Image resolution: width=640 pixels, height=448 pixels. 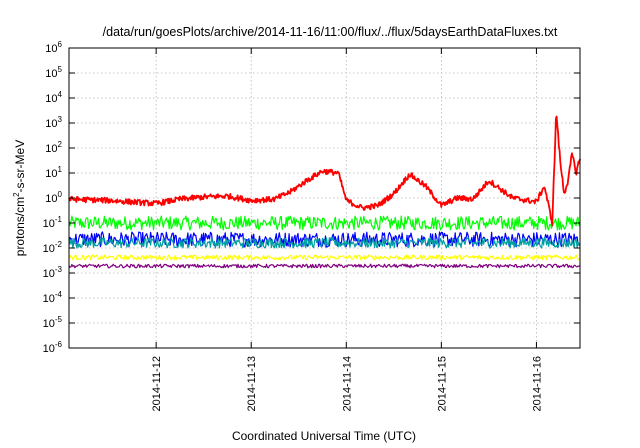 What do you see at coordinates (59, 319) in the screenshot?
I see `y-tick-label-exp: -5` at bounding box center [59, 319].